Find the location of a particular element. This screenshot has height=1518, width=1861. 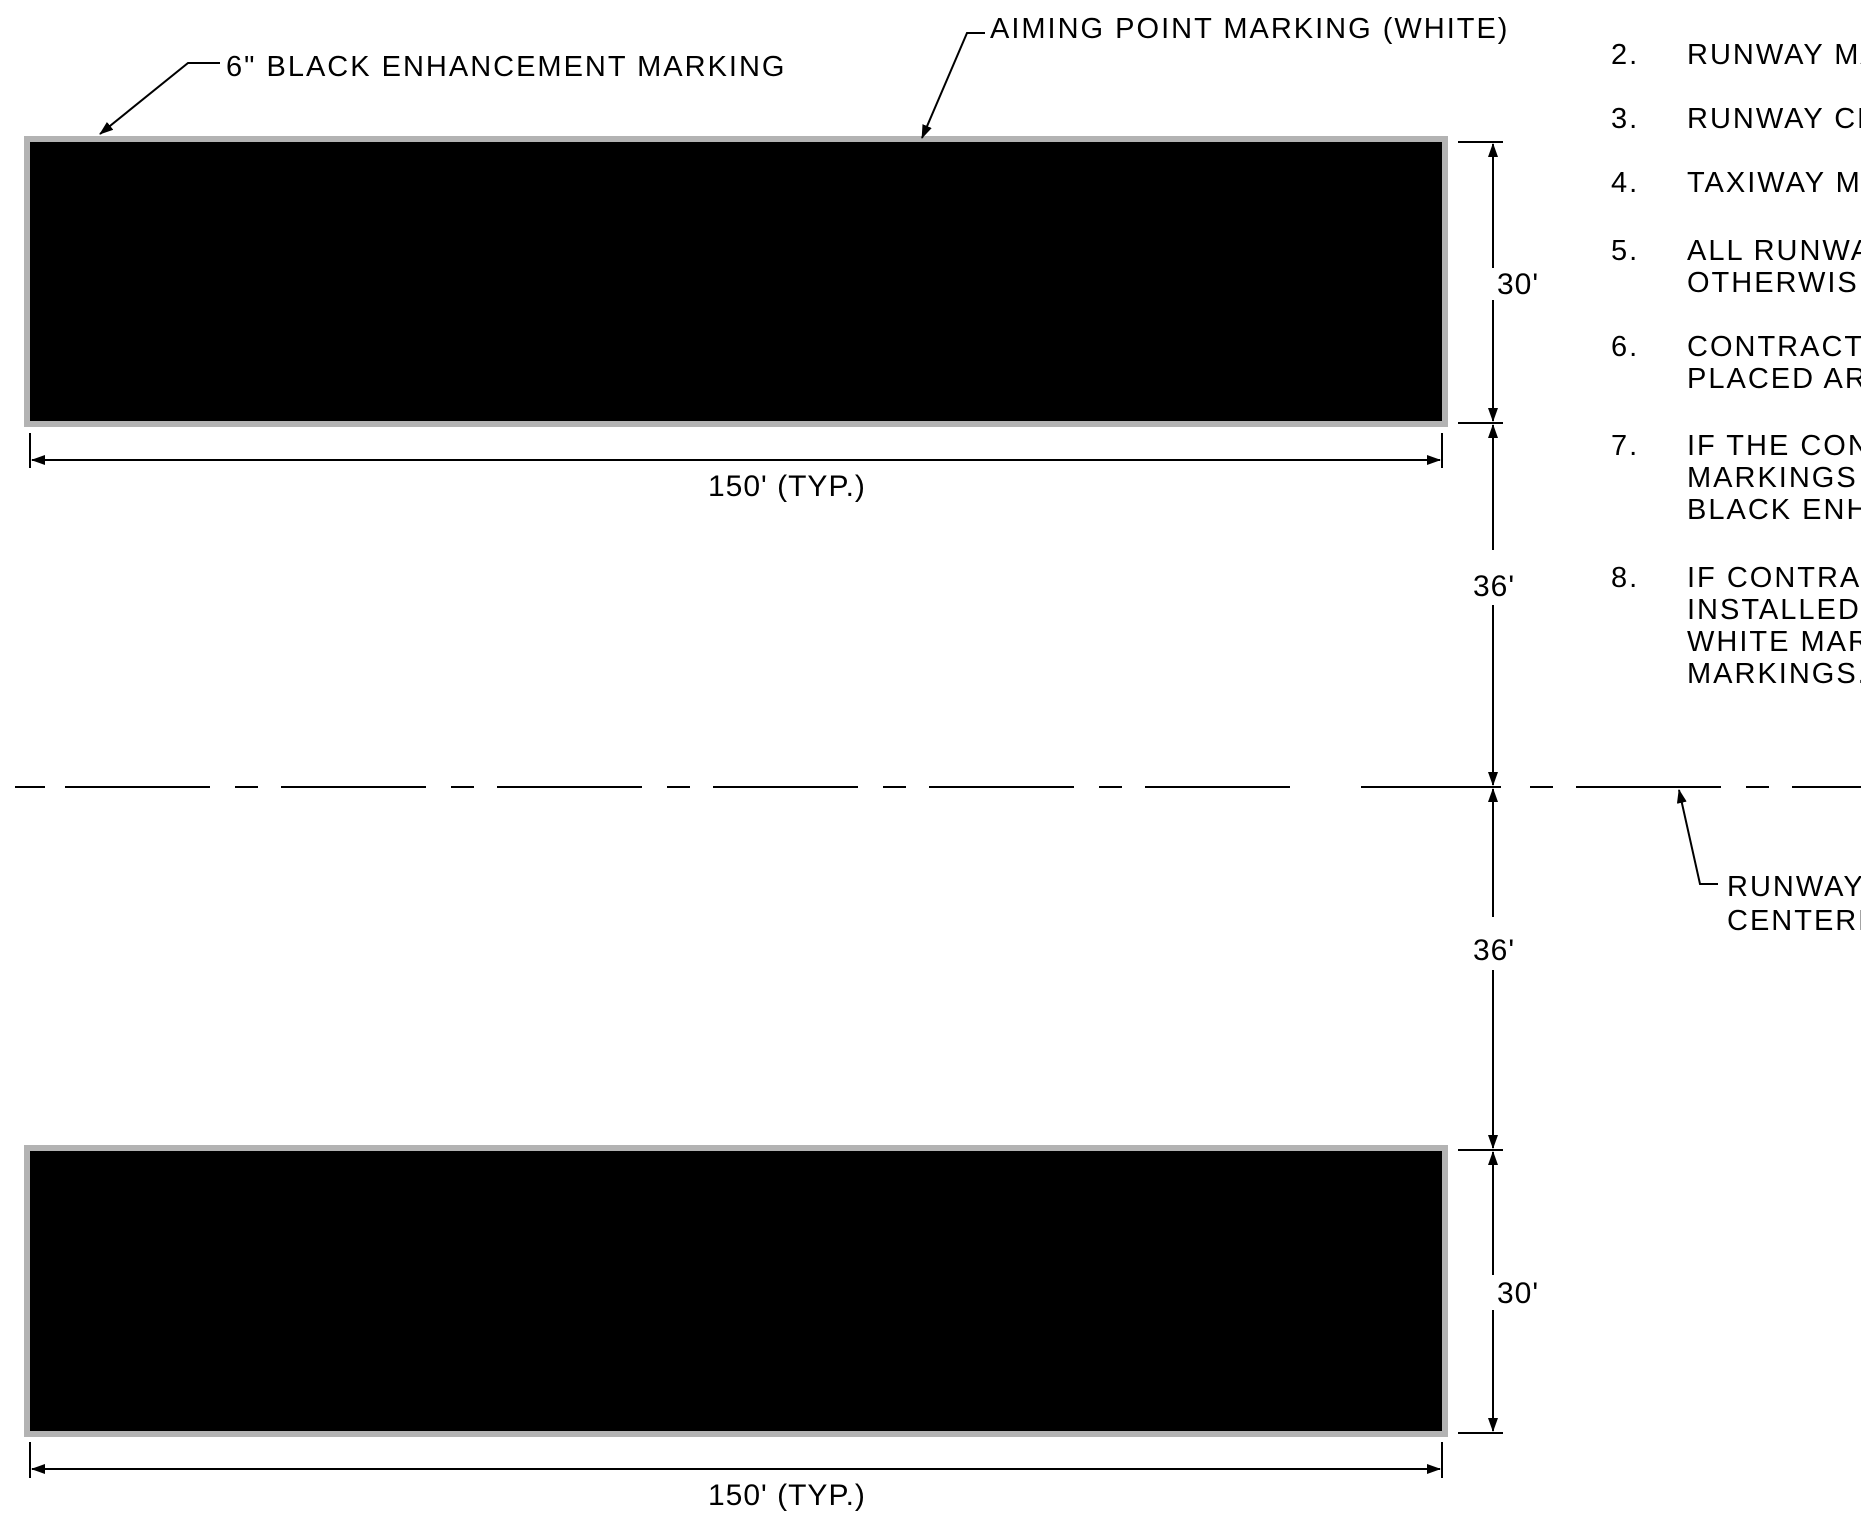

note-text: CONTRACTOR is located at coordinates (1774, 347).